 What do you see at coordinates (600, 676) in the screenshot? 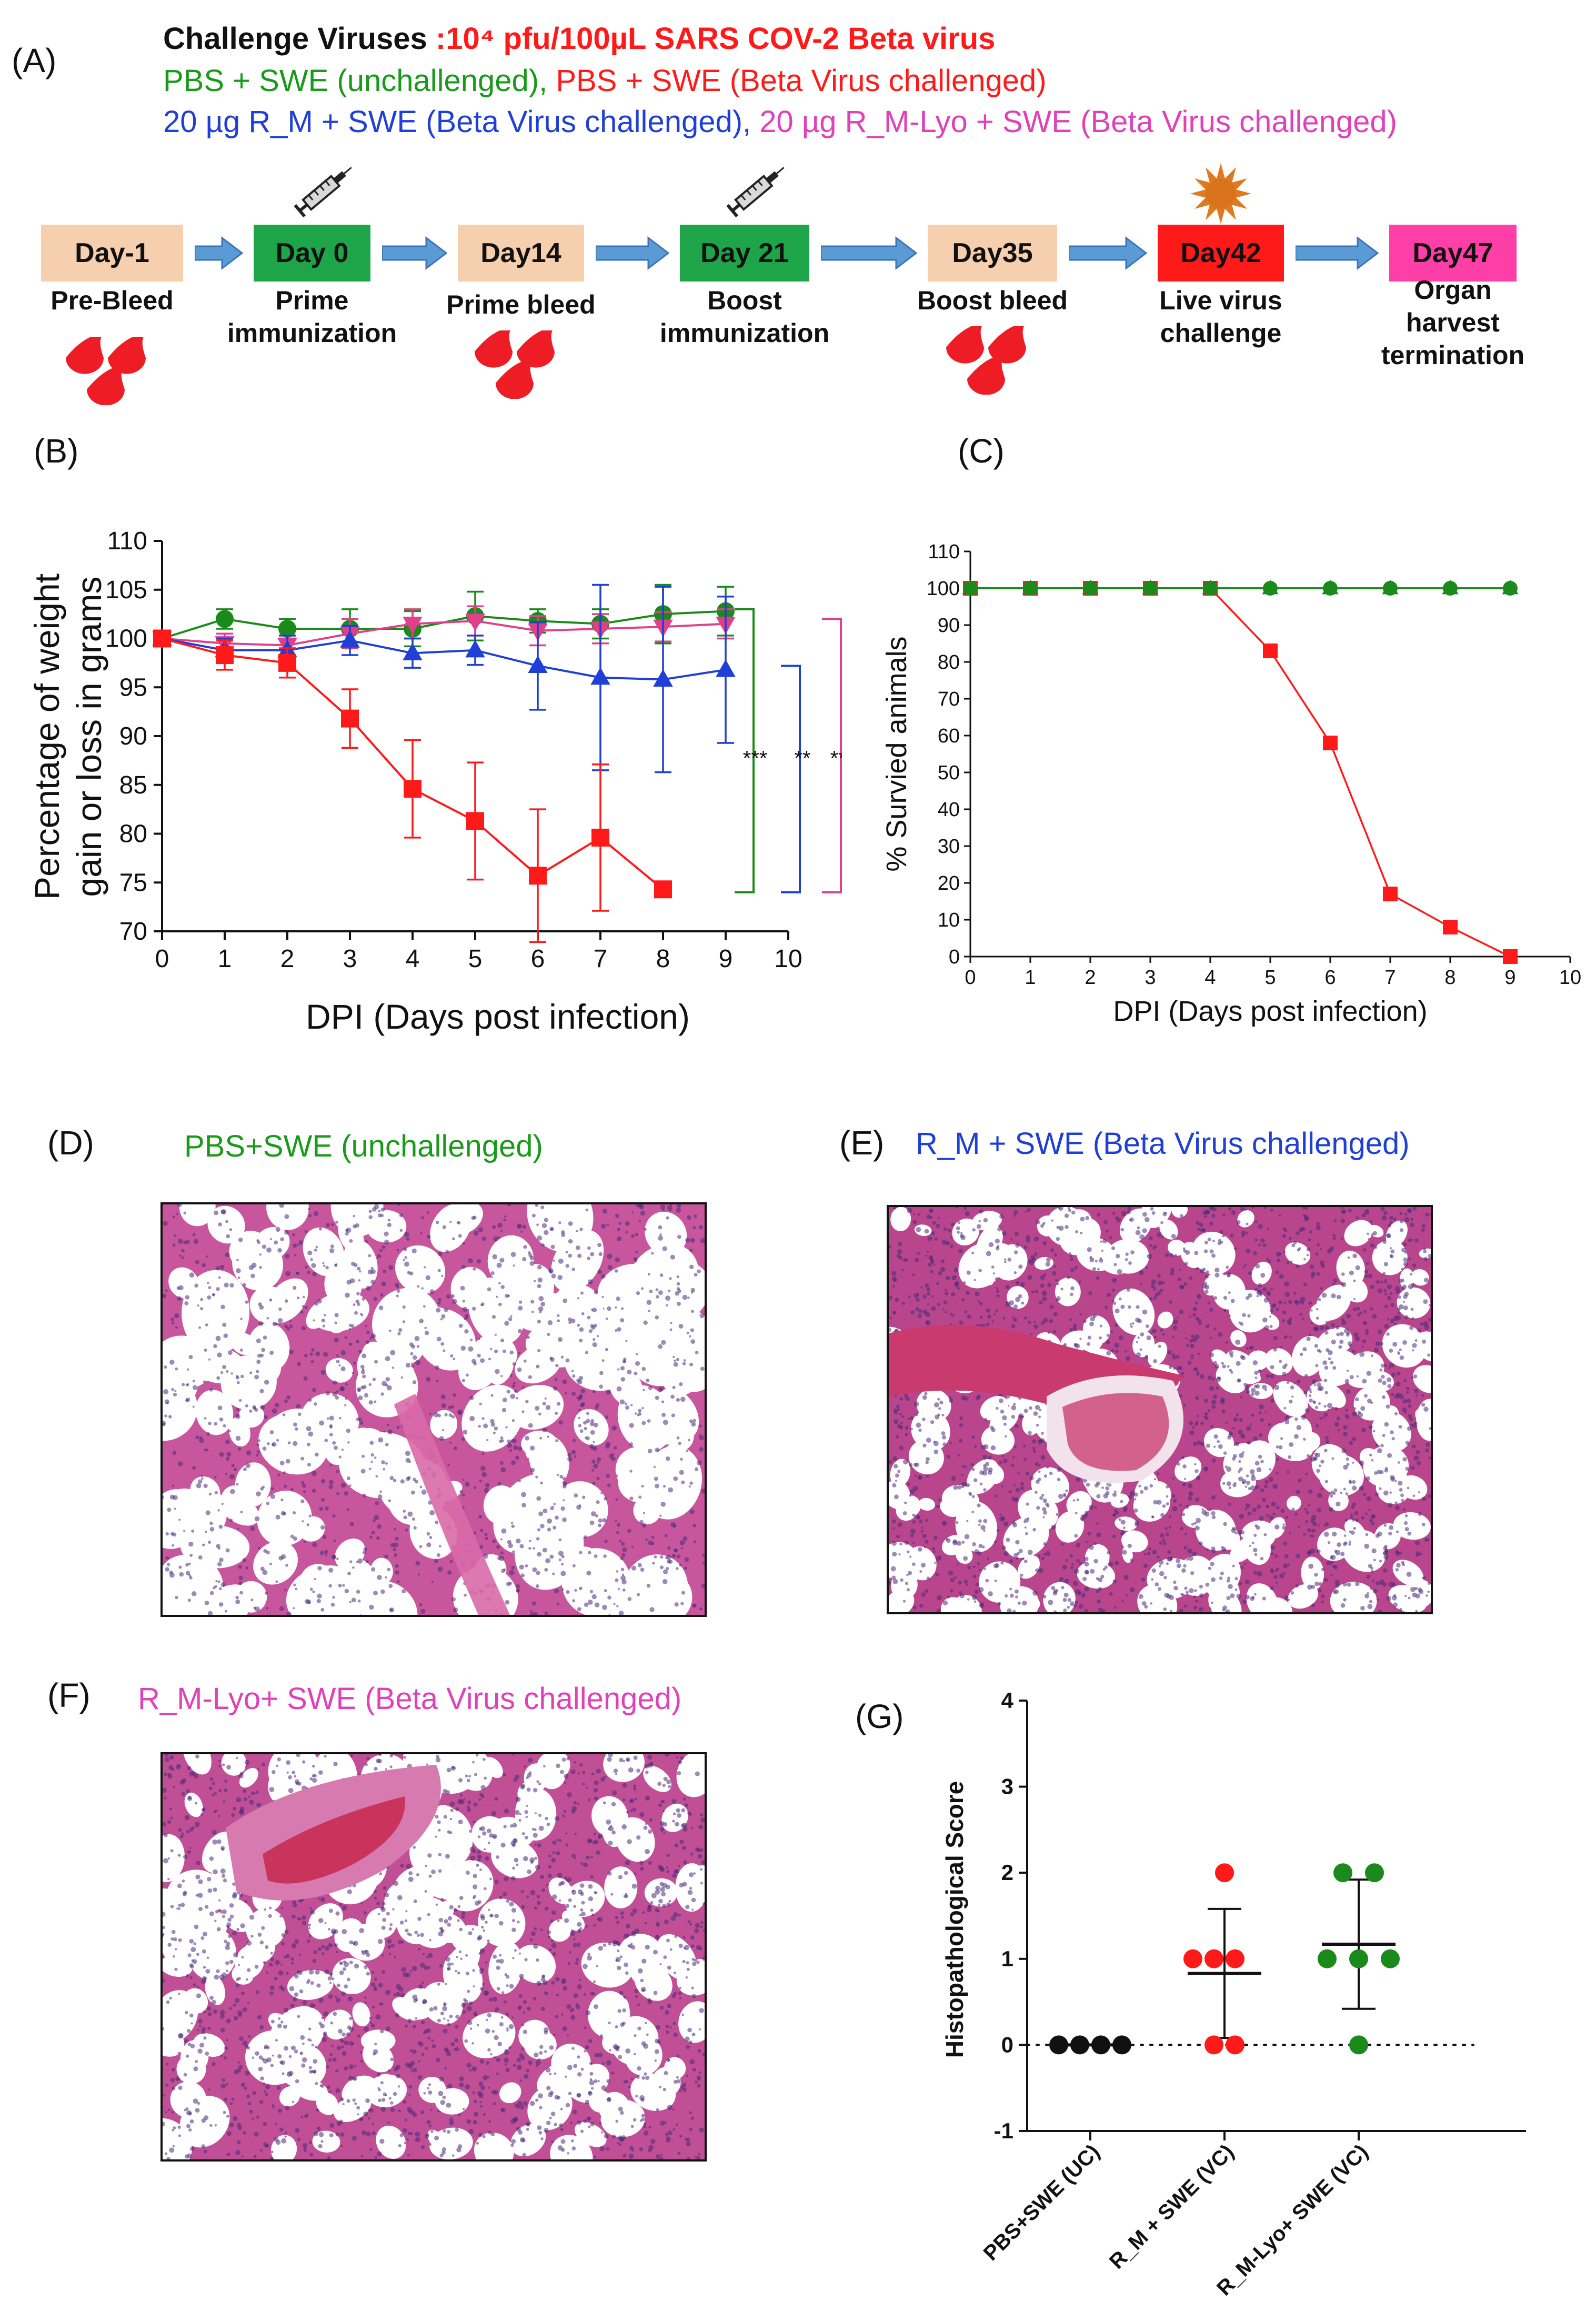
I see `data-point` at bounding box center [600, 676].